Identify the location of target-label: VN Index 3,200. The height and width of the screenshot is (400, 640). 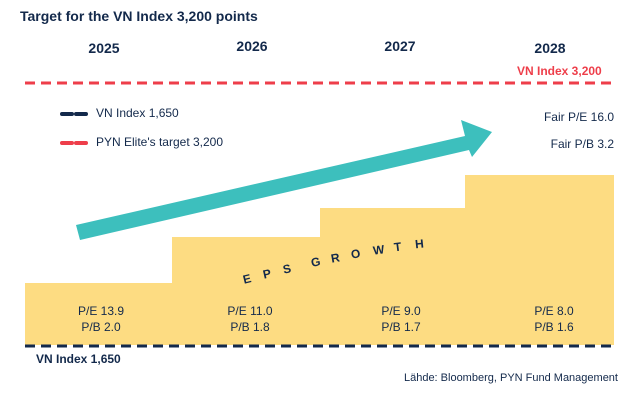
(559, 71).